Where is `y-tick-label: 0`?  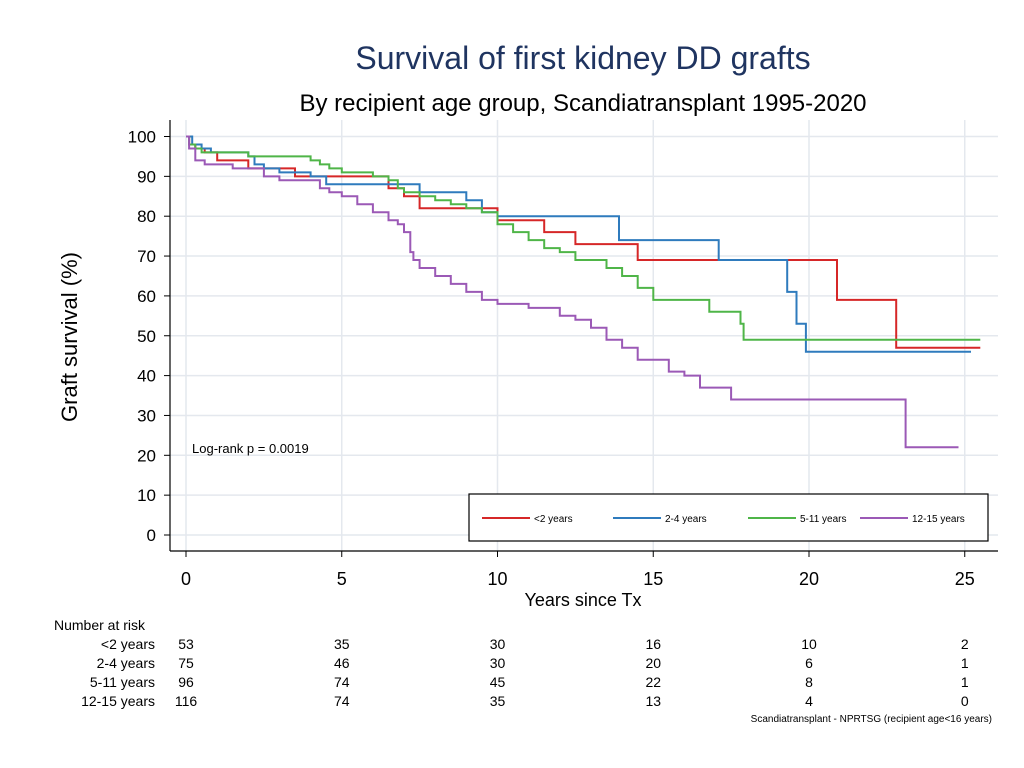 y-tick-label: 0 is located at coordinates (151, 535).